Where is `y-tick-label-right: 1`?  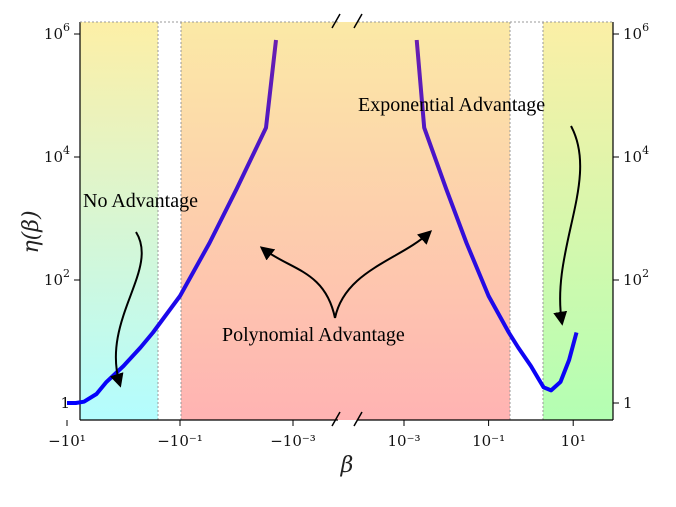 y-tick-label-right: 1 is located at coordinates (628, 403).